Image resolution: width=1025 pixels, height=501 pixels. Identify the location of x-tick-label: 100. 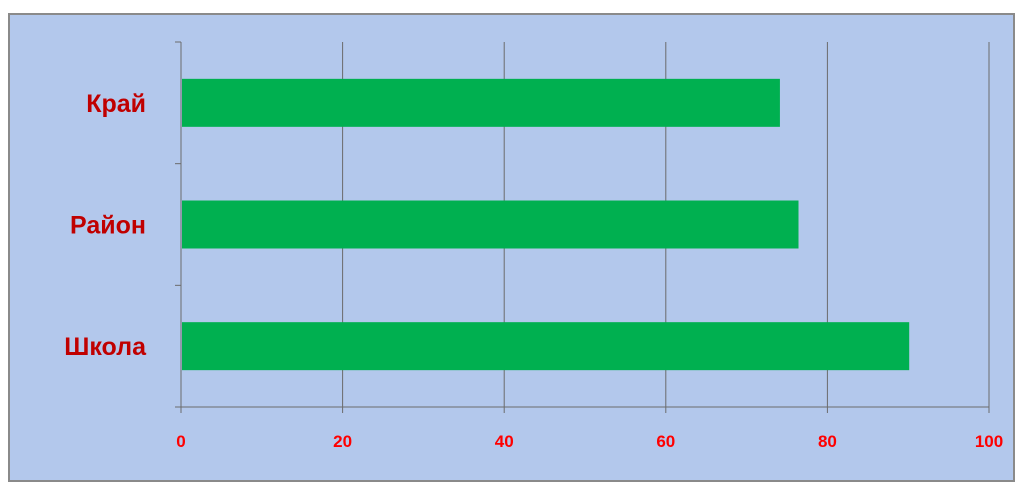
(989, 441).